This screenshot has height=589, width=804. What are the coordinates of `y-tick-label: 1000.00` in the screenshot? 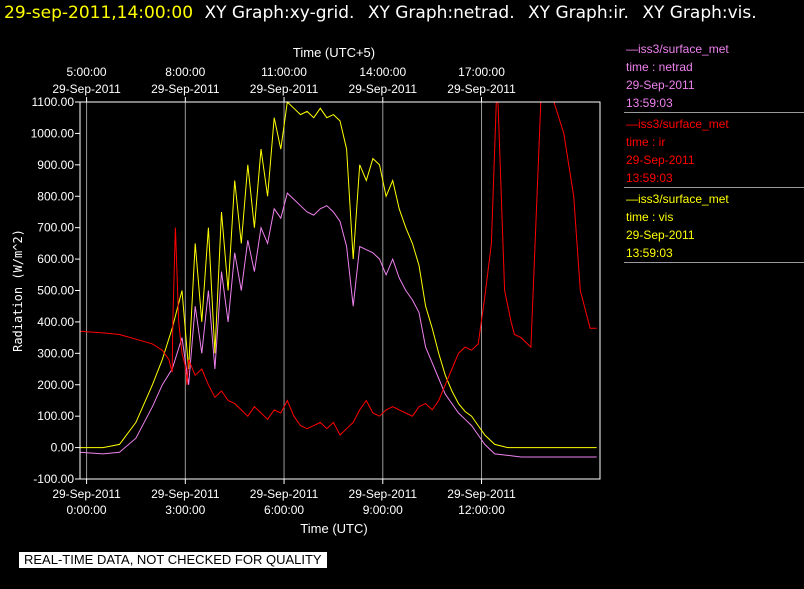 It's located at (53, 133).